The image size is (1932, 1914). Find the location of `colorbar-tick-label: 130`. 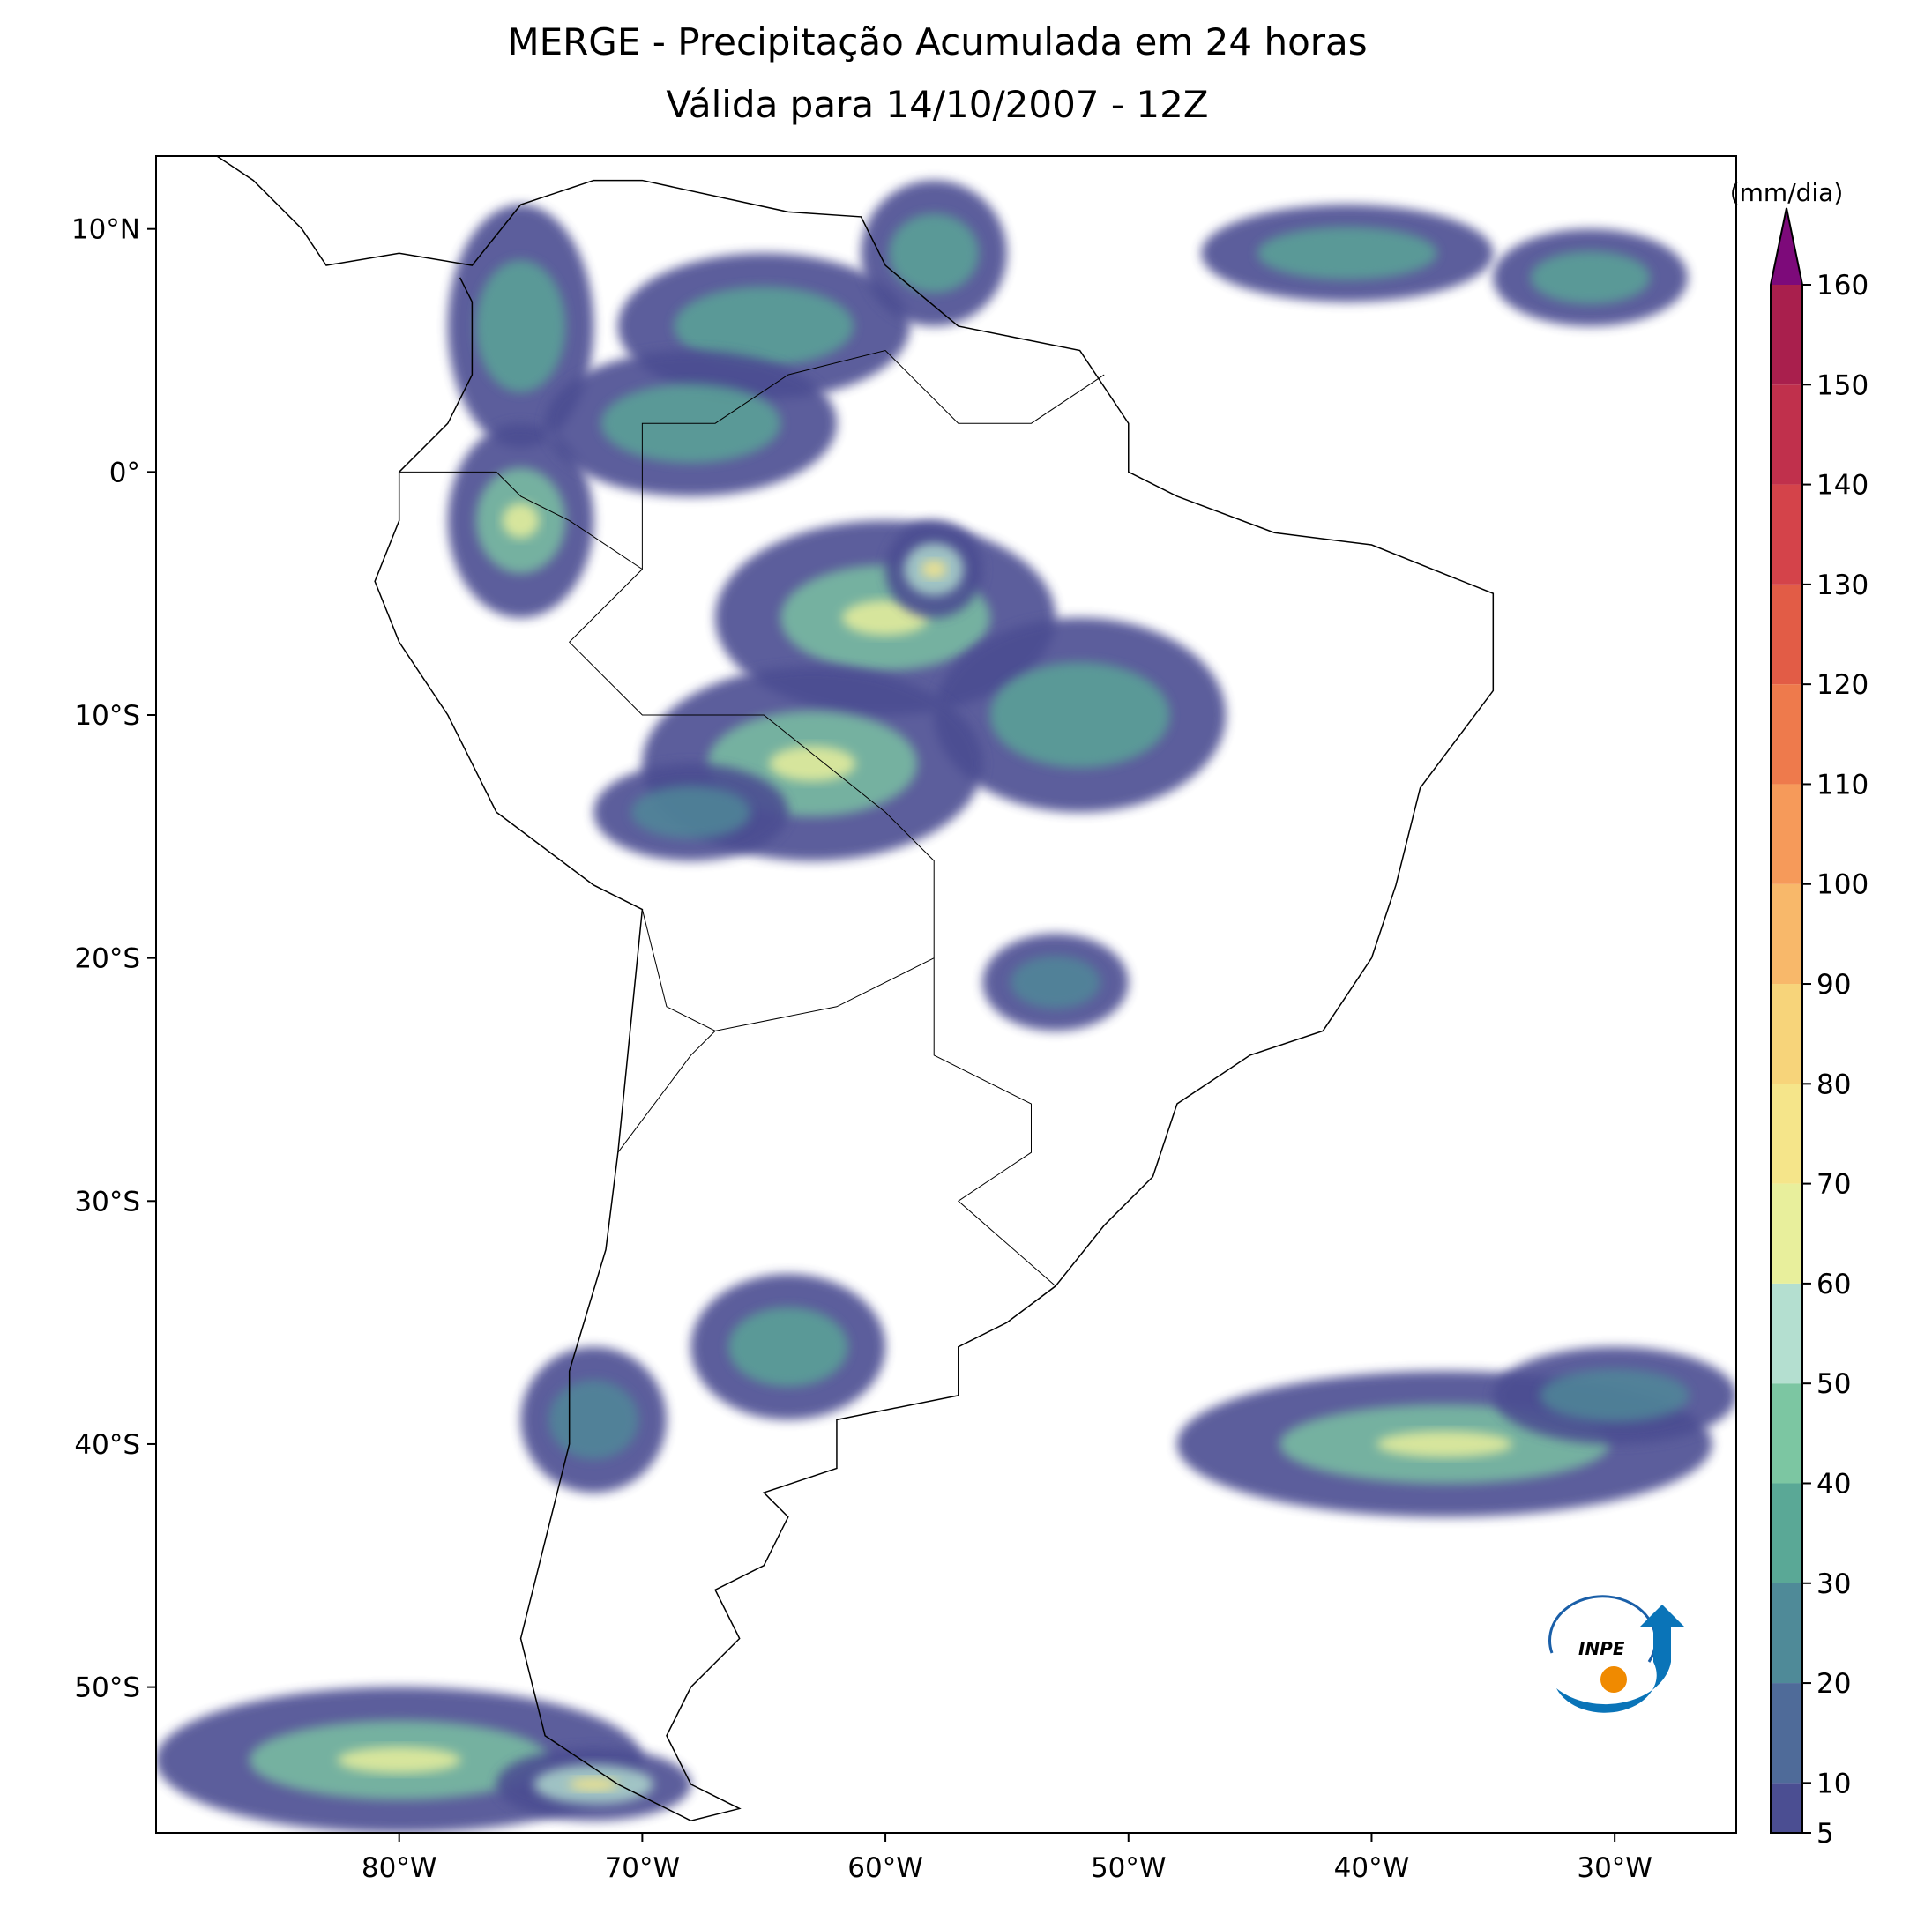

colorbar-tick-label: 130 is located at coordinates (1843, 585).